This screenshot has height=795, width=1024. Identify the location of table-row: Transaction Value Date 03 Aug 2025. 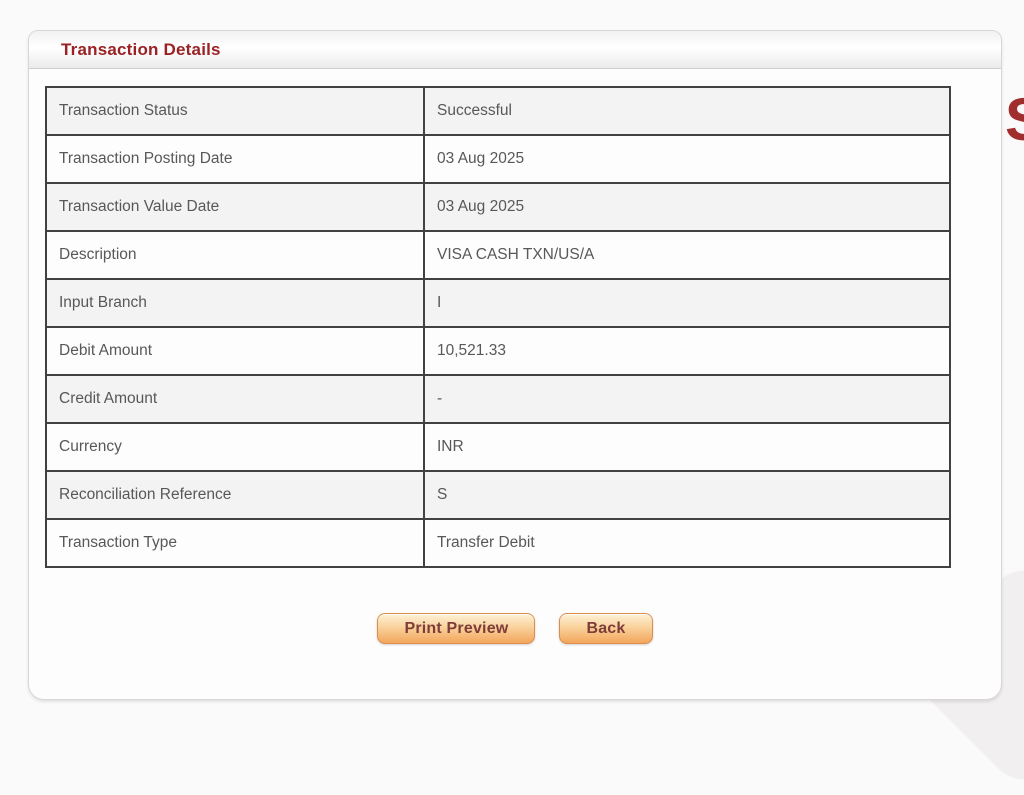
(498, 207).